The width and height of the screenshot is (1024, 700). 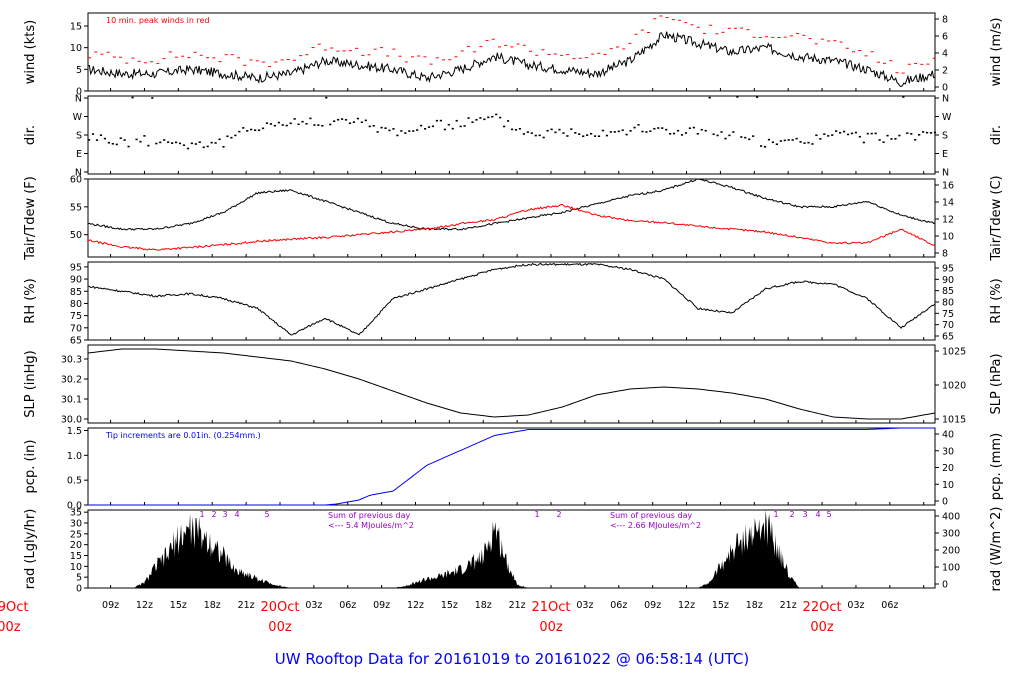 What do you see at coordinates (76, 316) in the screenshot?
I see `y-tick-label: 75` at bounding box center [76, 316].